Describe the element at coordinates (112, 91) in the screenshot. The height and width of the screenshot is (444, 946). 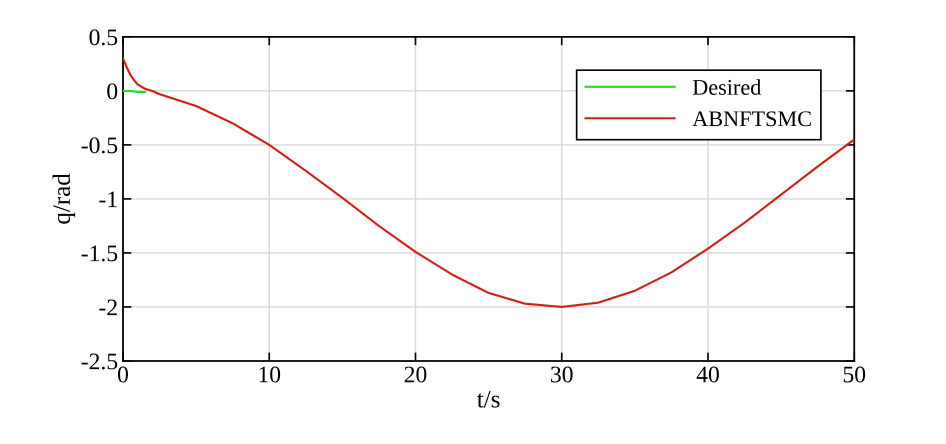
I see `y-tick-label: 0` at that location.